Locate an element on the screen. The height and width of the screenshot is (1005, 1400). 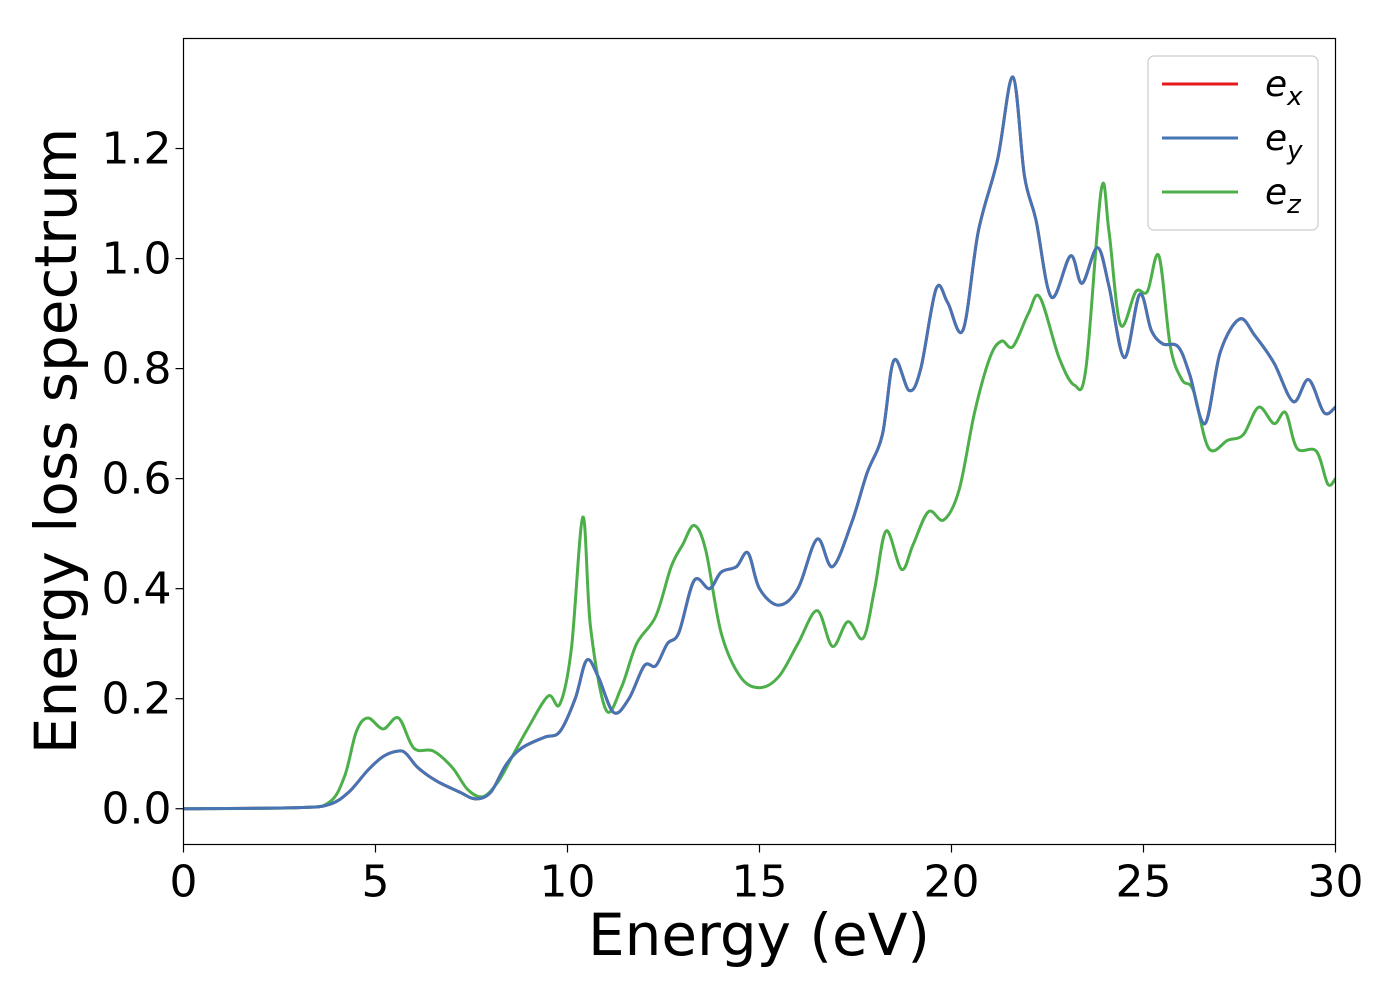
x-axis-title: Energy (eV) is located at coordinates (759, 935).